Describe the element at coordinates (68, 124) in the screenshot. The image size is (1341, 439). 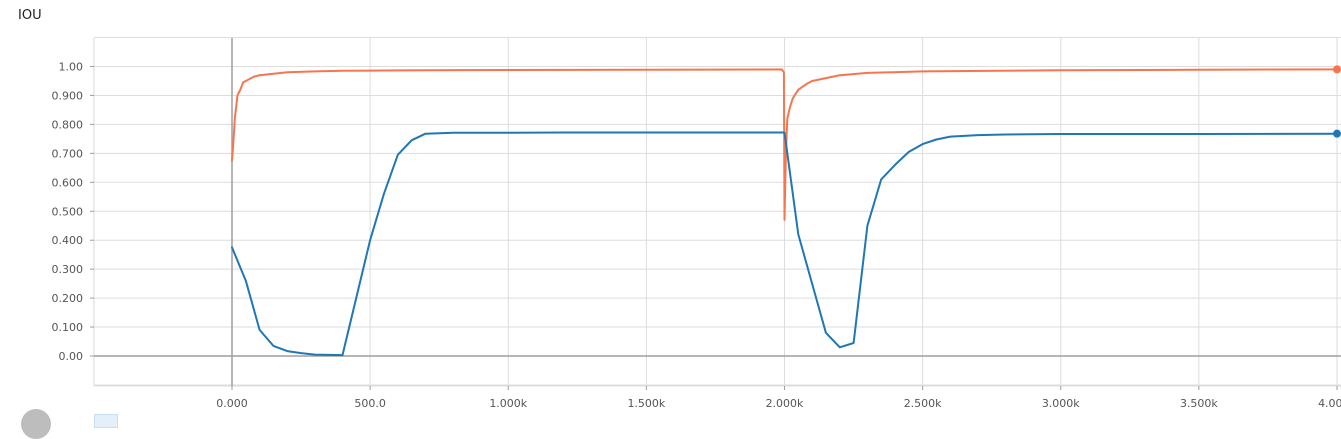
I see `y-tick-label: 0.800` at that location.